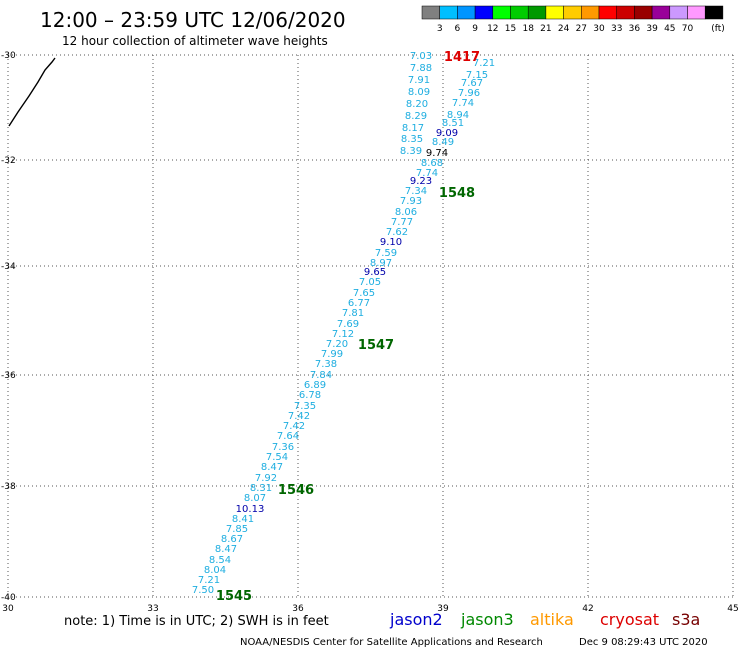  What do you see at coordinates (8, 487) in the screenshot?
I see `lat-tick-label: -38` at bounding box center [8, 487].